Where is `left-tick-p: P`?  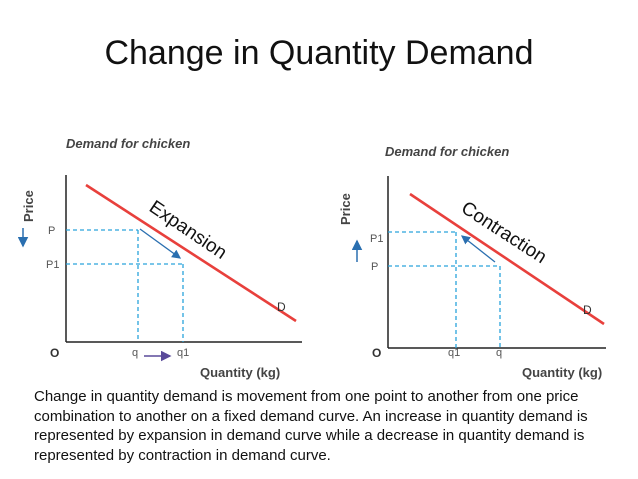
left-tick-p: P is located at coordinates (51, 231).